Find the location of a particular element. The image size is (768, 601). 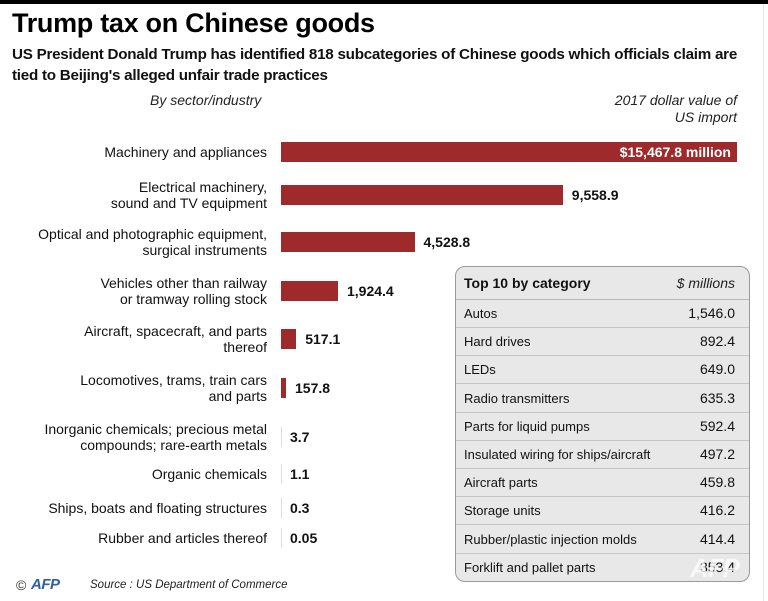

afp-logo: AFP is located at coordinates (45, 584).